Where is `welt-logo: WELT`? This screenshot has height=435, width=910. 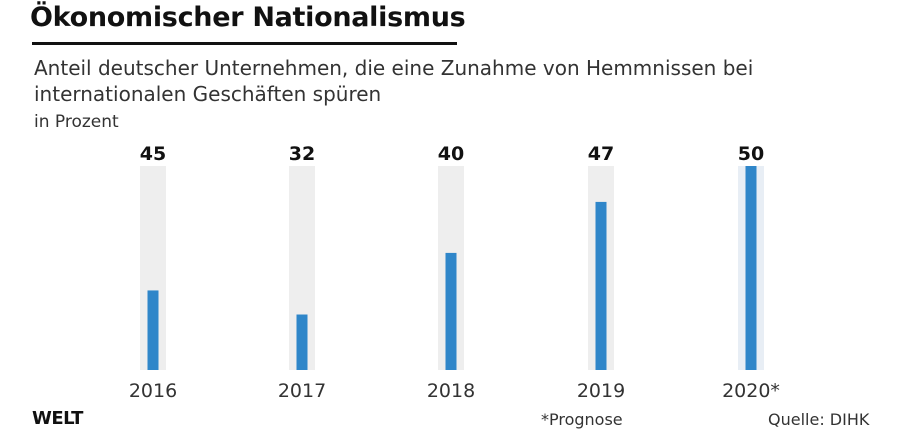 welt-logo: WELT is located at coordinates (57, 418).